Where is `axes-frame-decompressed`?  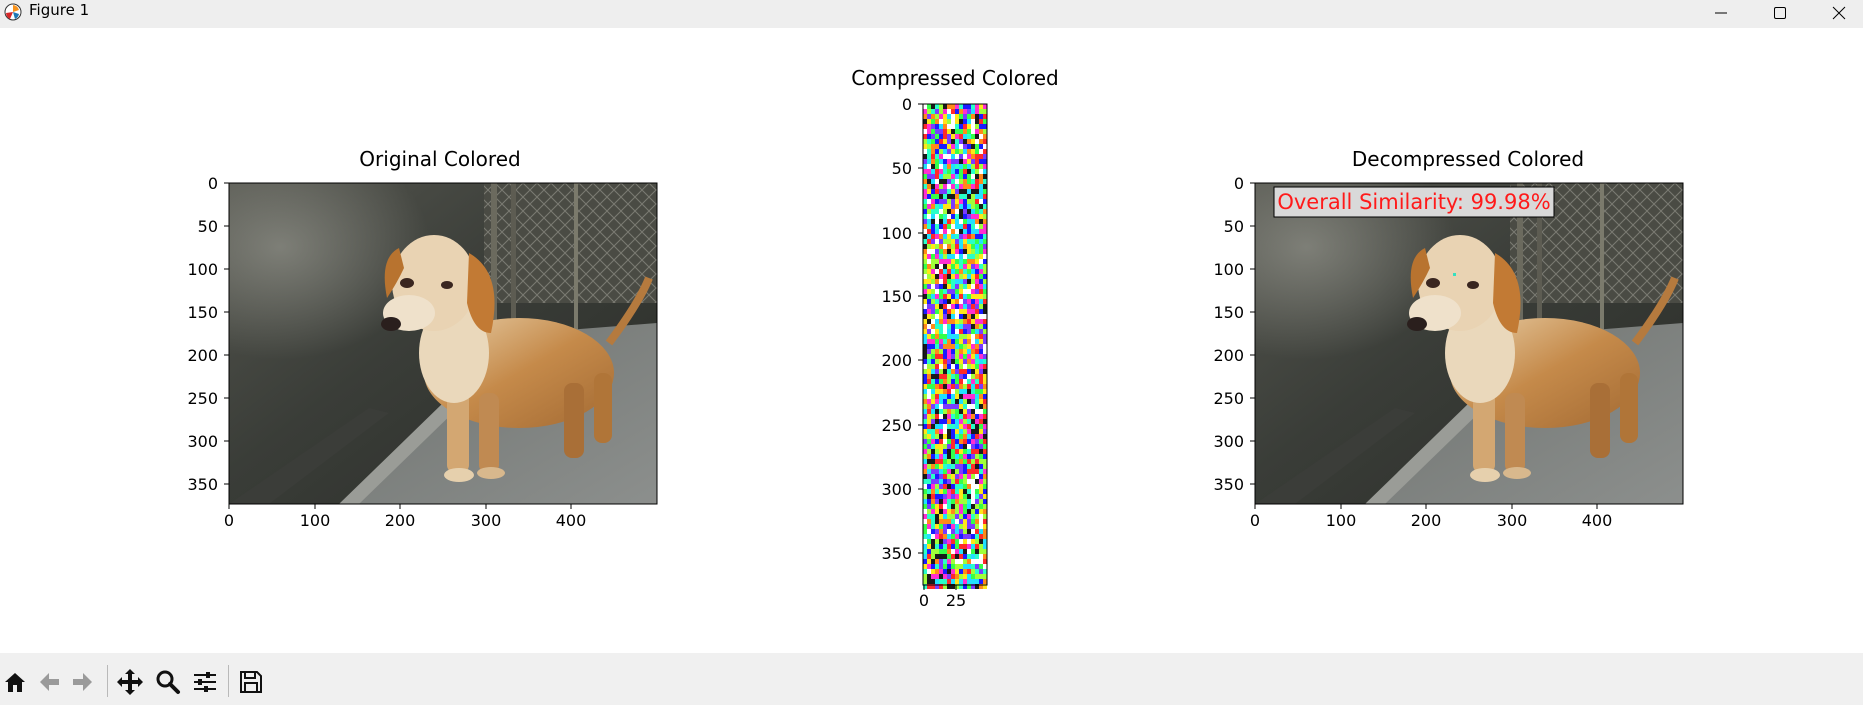
axes-frame-decompressed is located at coordinates (1469, 343).